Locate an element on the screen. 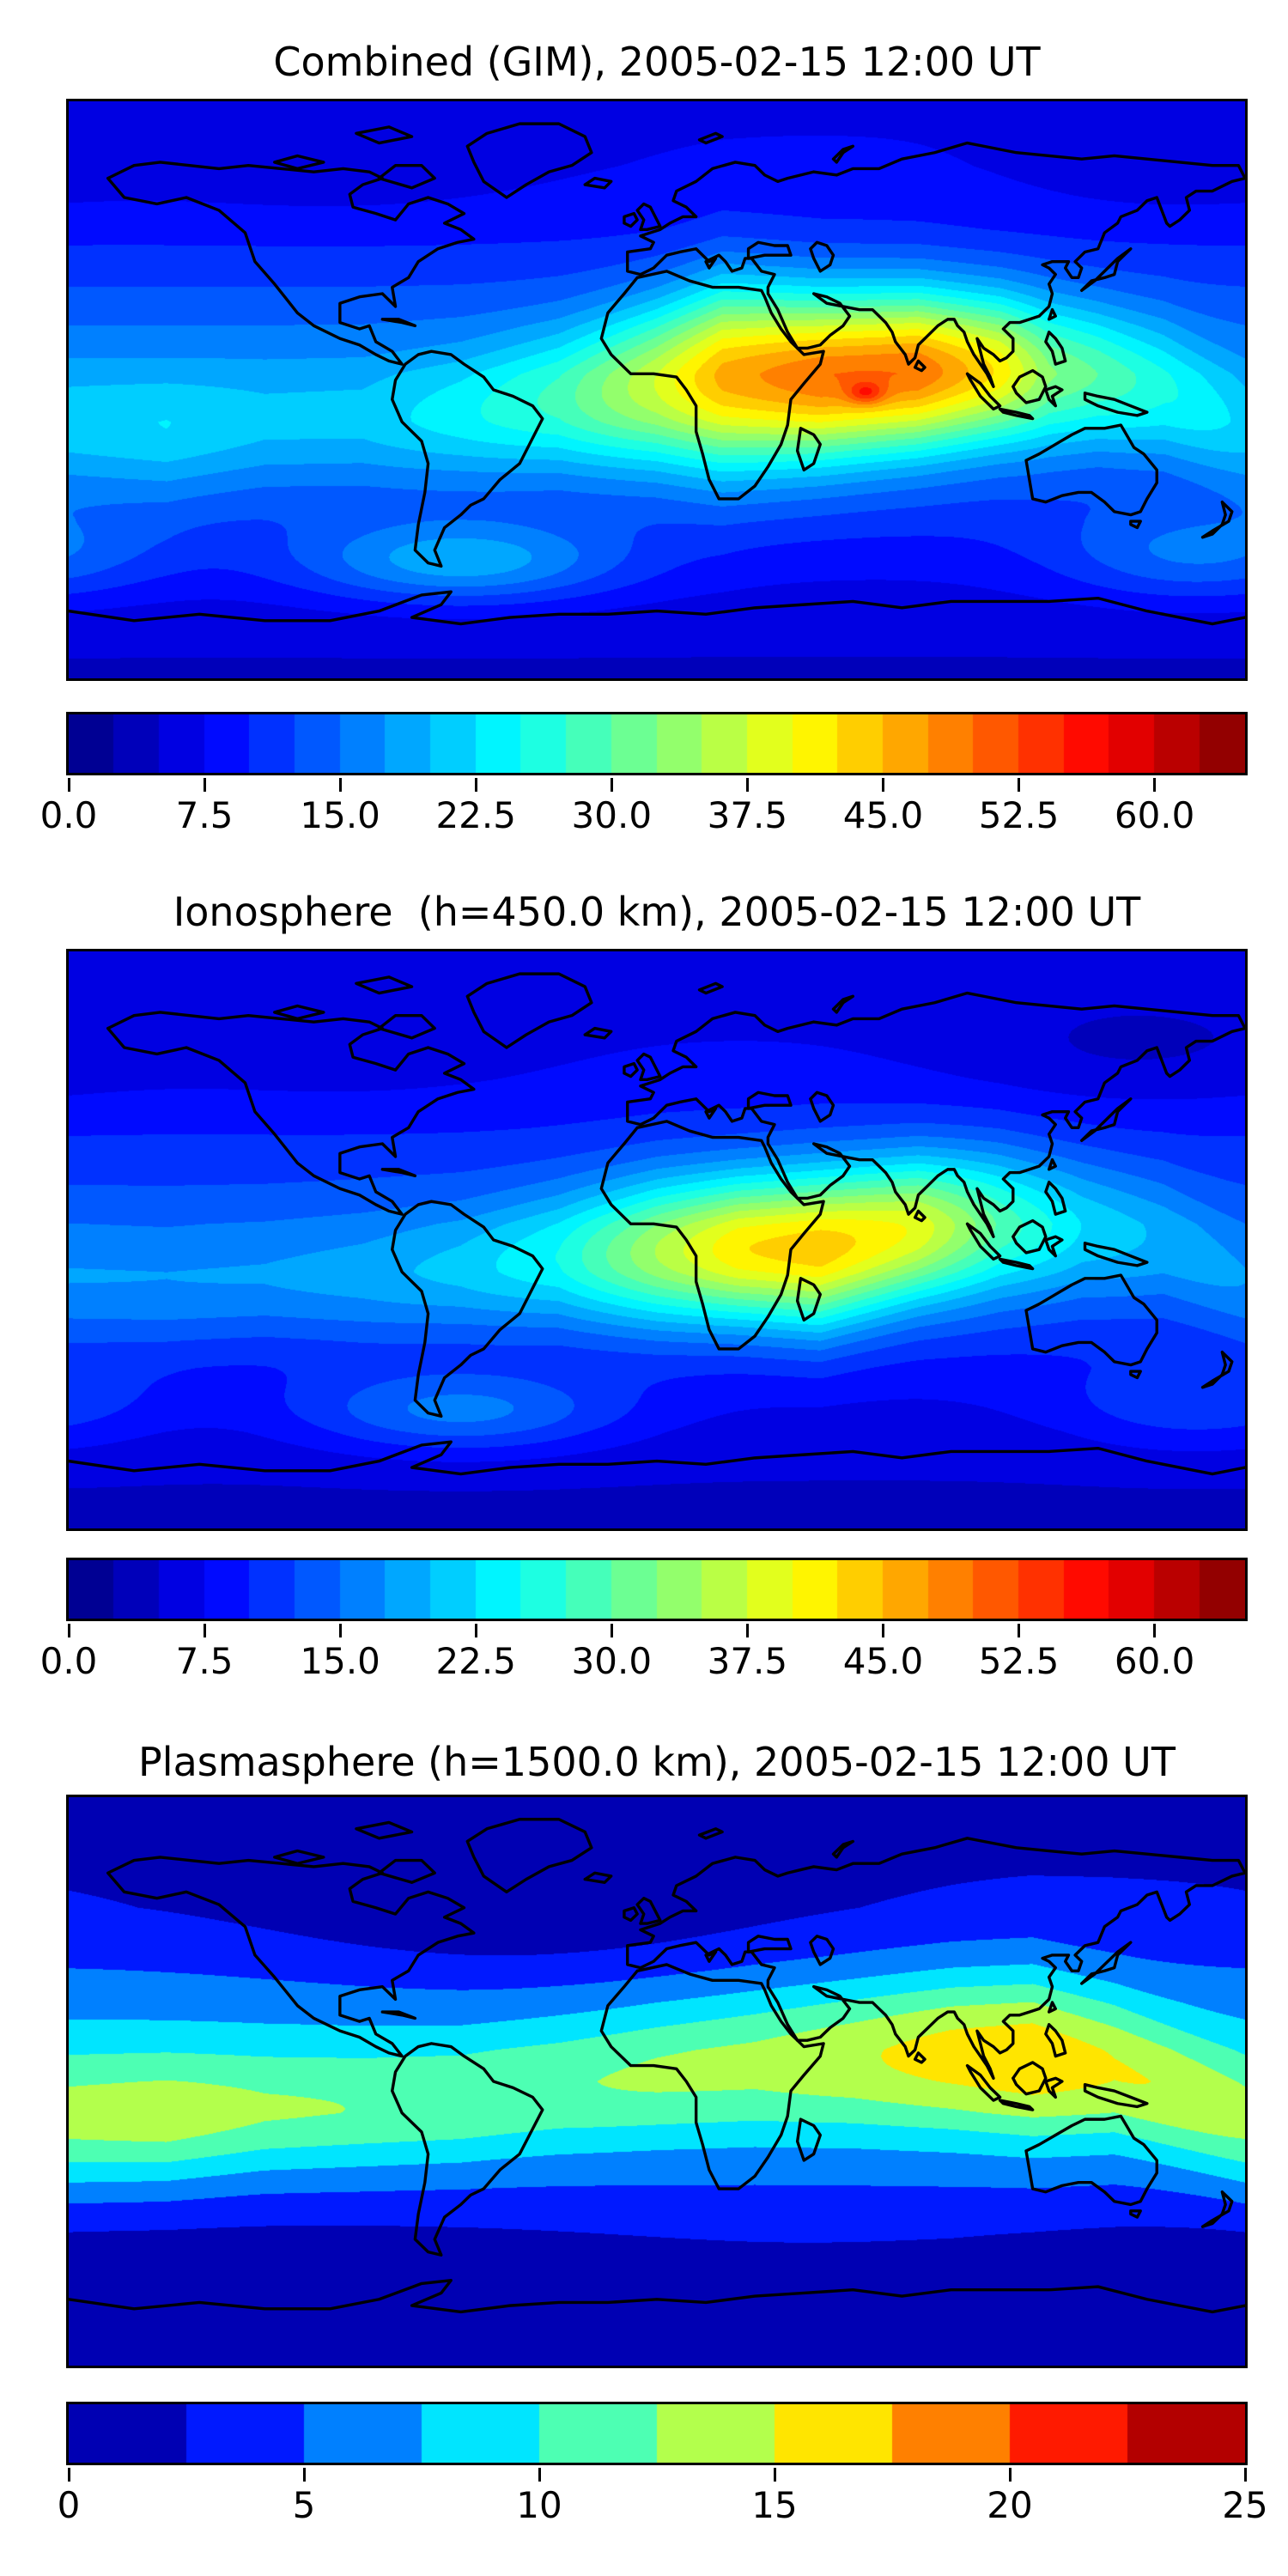 This screenshot has width=1288, height=2576. colorbar-tick-label: 30.0 is located at coordinates (612, 815).